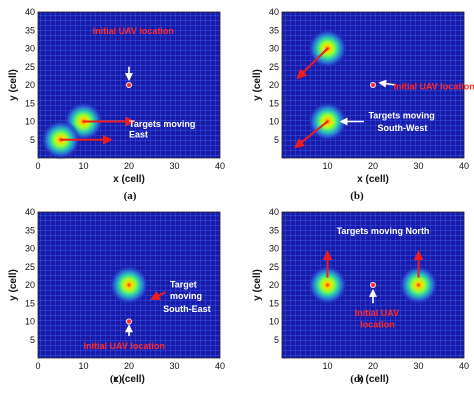 This screenshot has height=402, width=474. I want to click on annotation-2: moving, so click(186, 296).